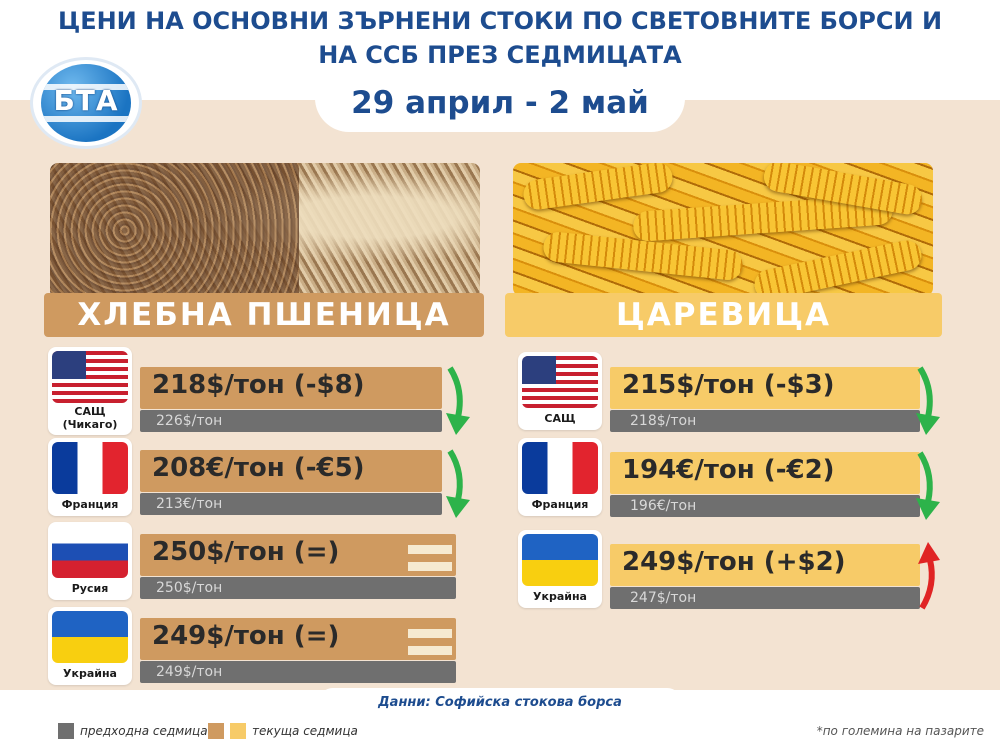 The image size is (1000, 750). Describe the element at coordinates (90, 424) in the screenshot. I see `country-sublabel: (Чикаго)` at that location.